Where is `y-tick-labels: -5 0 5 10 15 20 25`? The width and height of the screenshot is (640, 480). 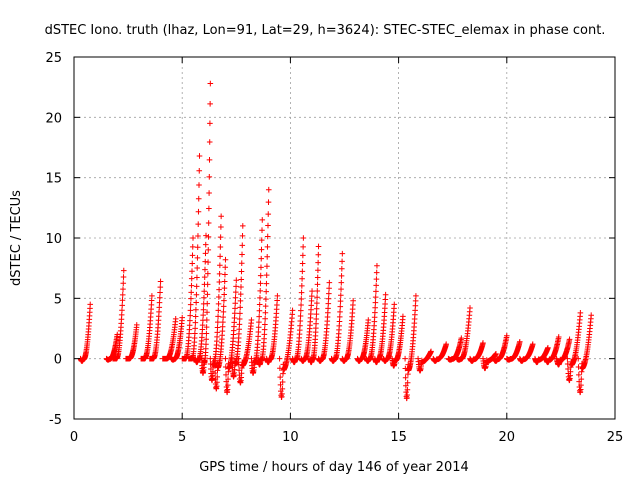
y-tick-labels: -5 0 5 10 15 20 25 is located at coordinates (53, 239).